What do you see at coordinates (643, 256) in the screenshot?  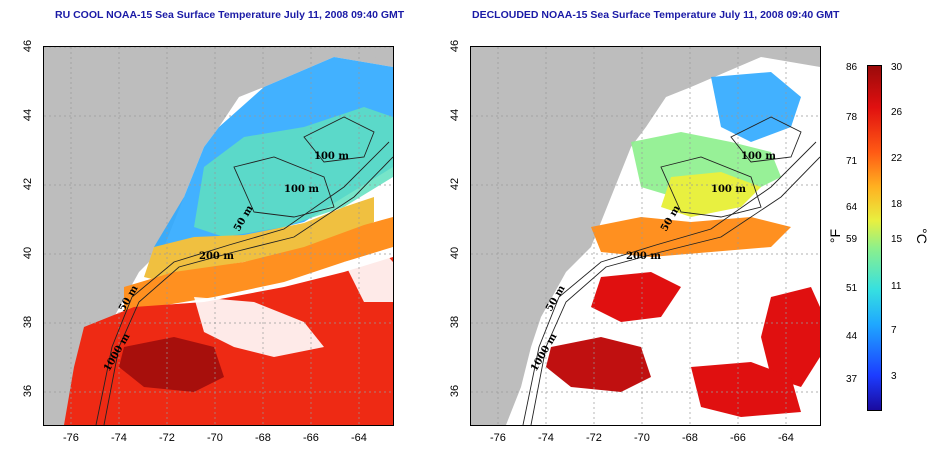 I see `right-label-200m: 200 m` at bounding box center [643, 256].